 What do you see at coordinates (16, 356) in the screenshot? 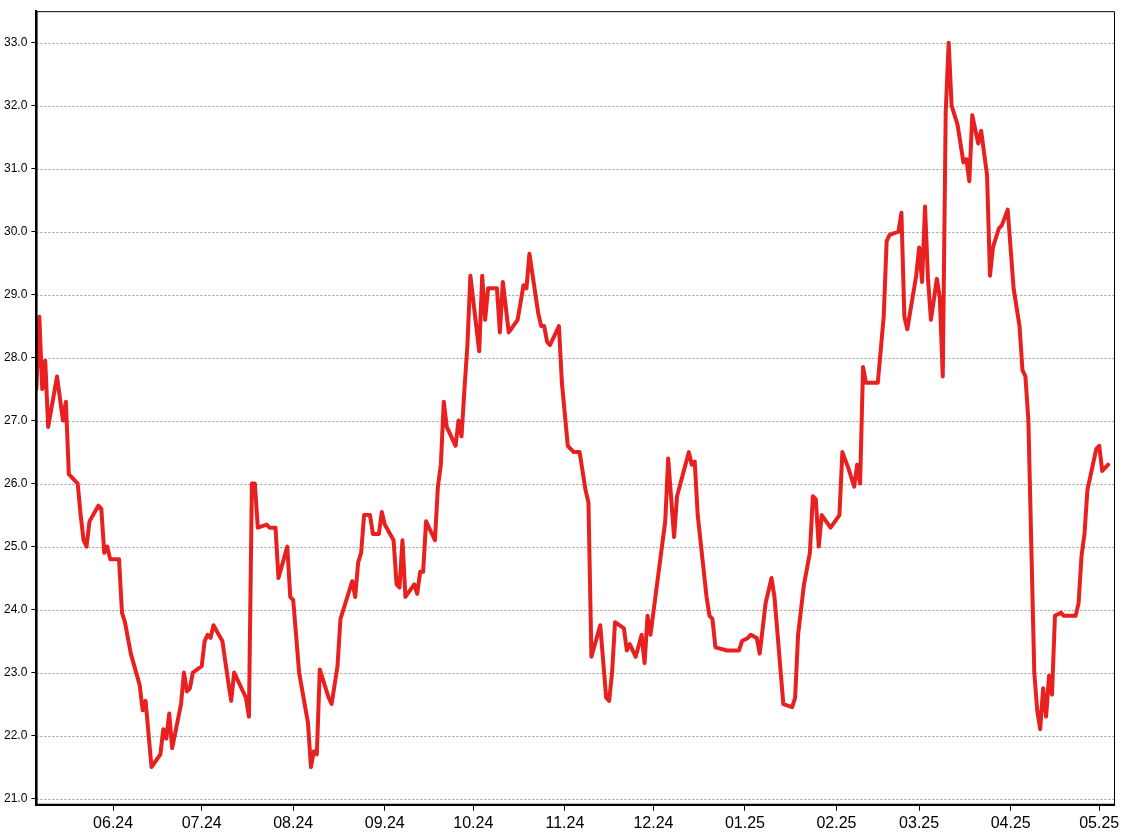
I see `y-tick-label: 28.0` at bounding box center [16, 356].